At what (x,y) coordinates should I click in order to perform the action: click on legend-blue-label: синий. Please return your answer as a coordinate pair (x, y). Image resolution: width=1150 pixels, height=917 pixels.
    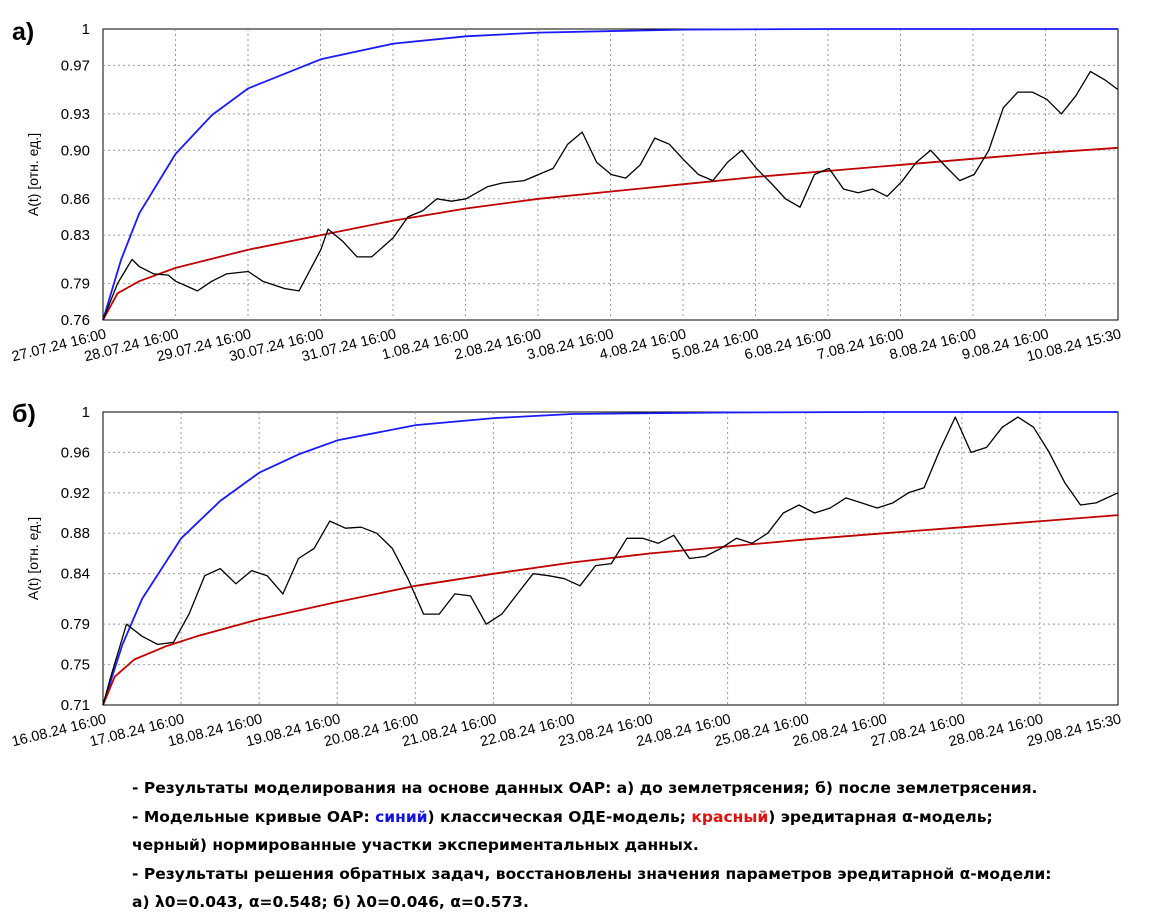
    Looking at the image, I should click on (401, 816).